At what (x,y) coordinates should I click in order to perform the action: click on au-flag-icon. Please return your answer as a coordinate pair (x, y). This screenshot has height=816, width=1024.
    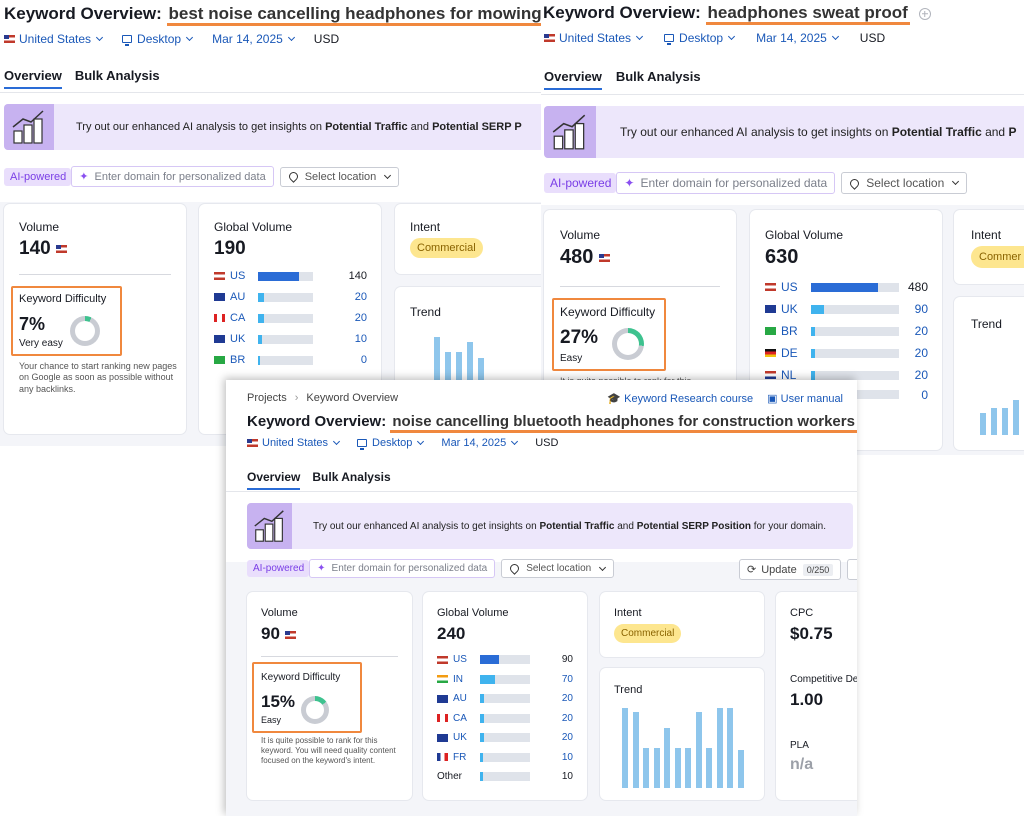
    Looking at the image, I should click on (219, 297).